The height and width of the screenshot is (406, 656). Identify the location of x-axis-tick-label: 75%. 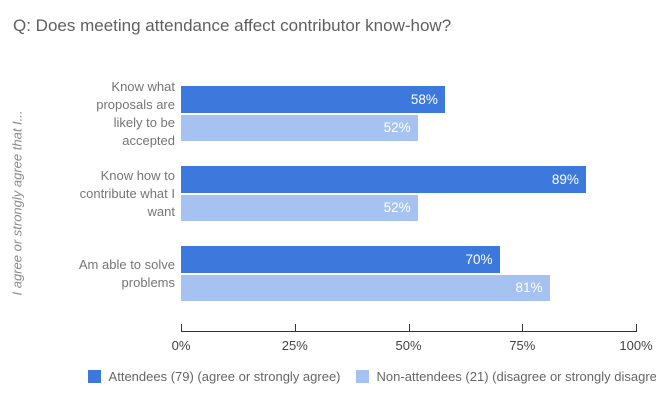
(522, 345).